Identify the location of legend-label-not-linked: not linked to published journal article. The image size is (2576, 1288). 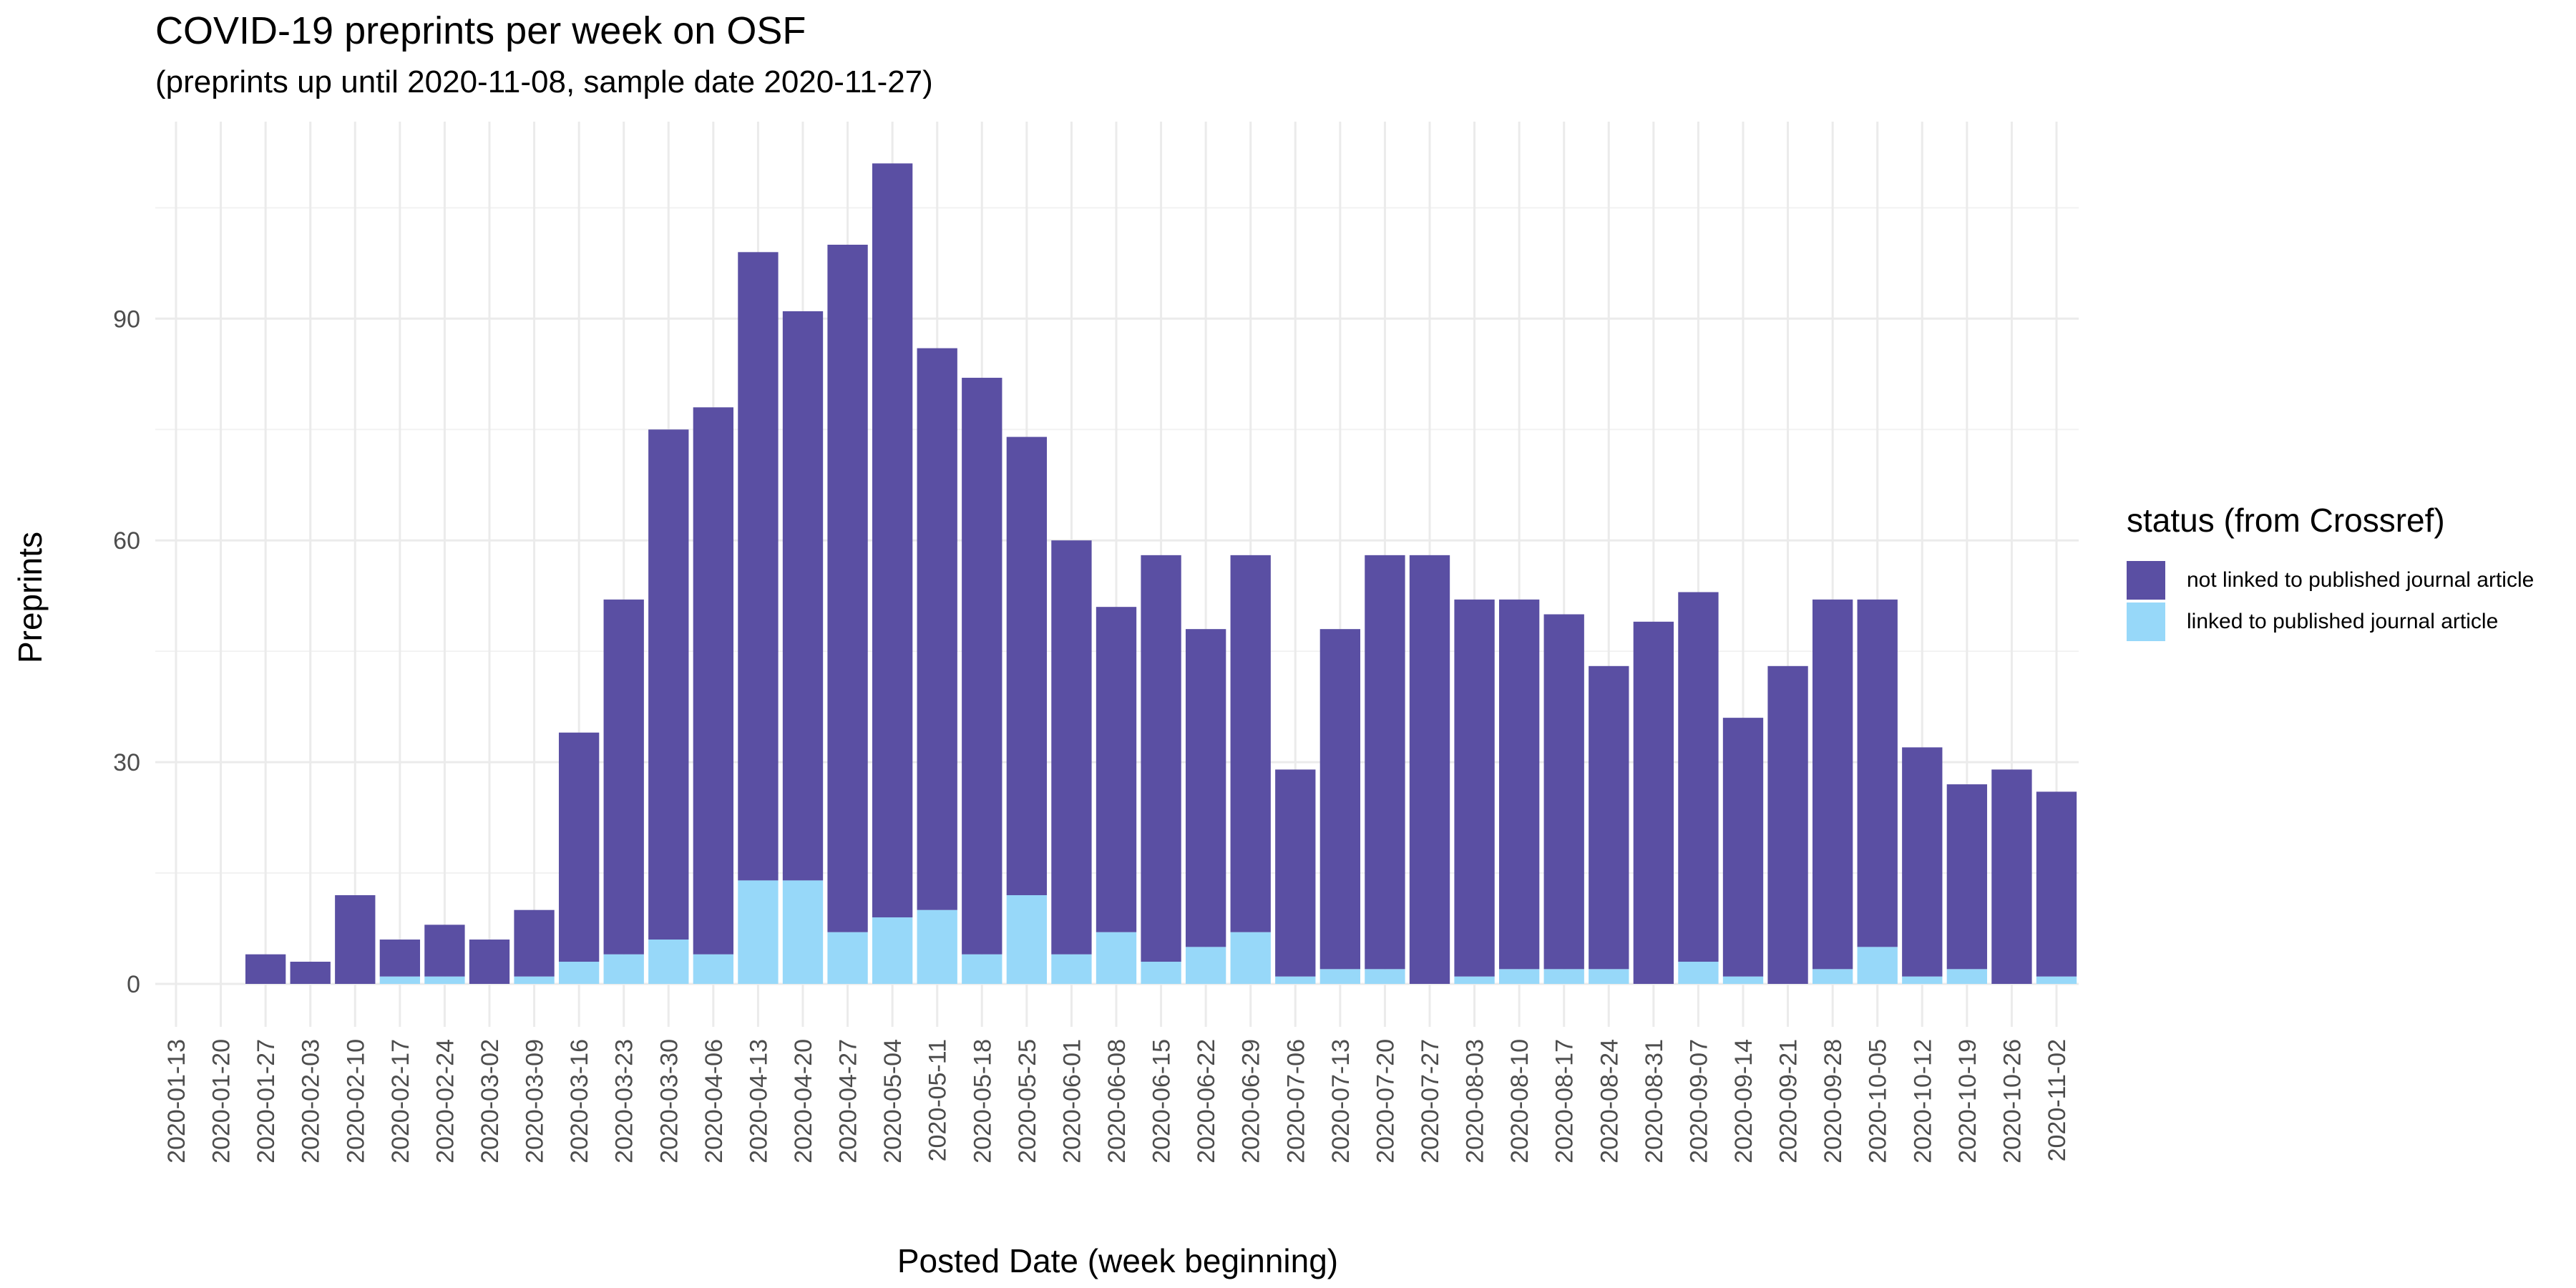
(2360, 580).